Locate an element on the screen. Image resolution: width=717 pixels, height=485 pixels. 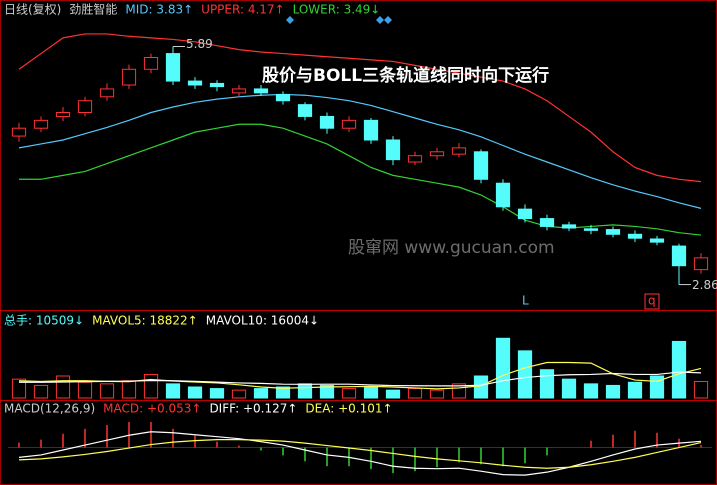
watermark: 股窜网 www.gucuan.com is located at coordinates (451, 248).